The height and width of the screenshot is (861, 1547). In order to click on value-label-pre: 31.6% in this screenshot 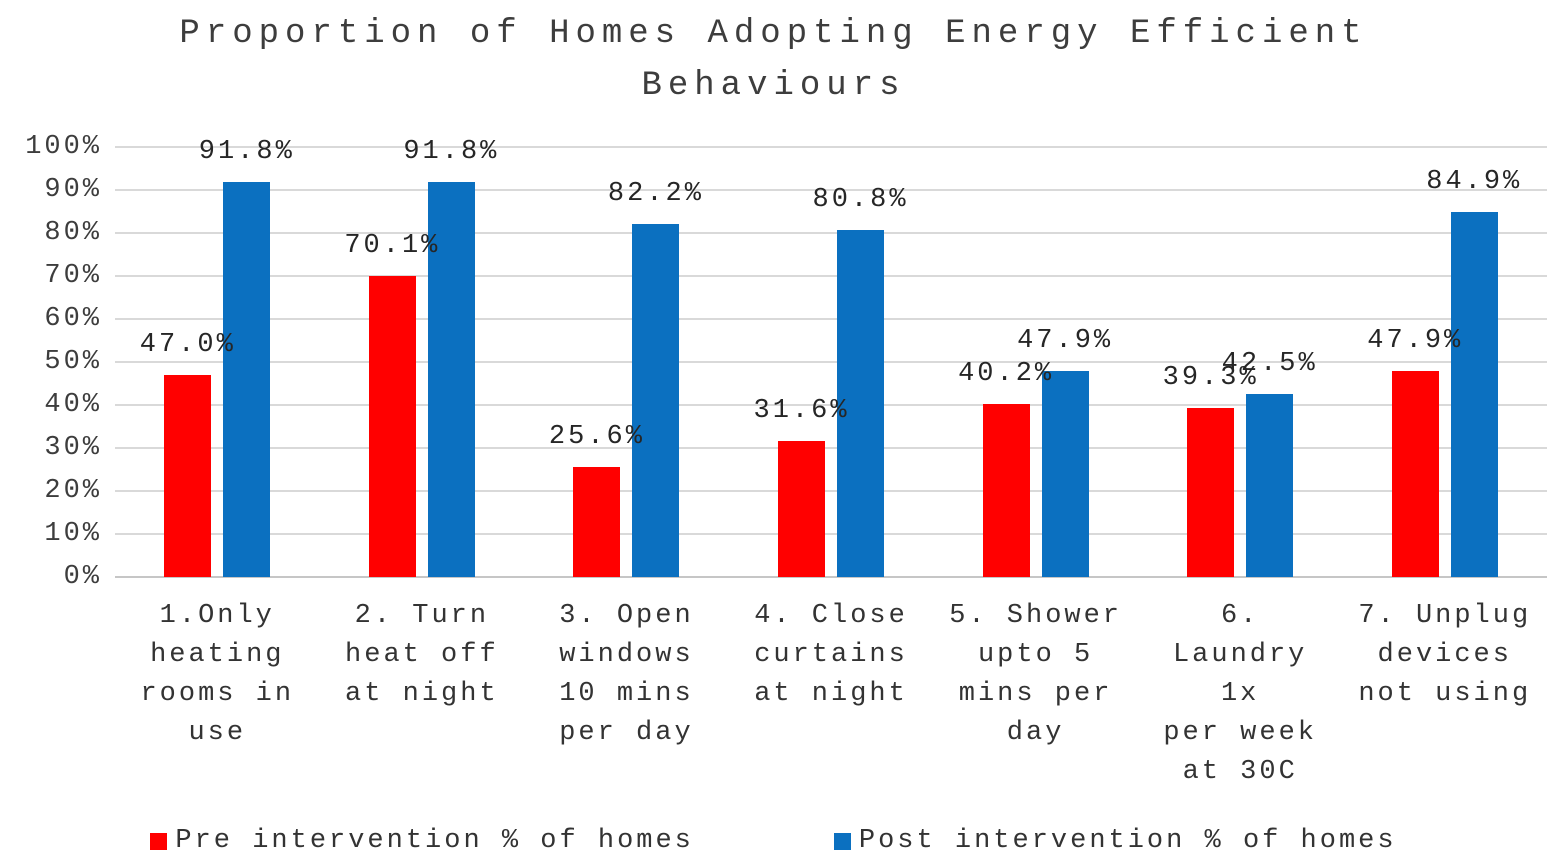, I will do `click(801, 411)`.